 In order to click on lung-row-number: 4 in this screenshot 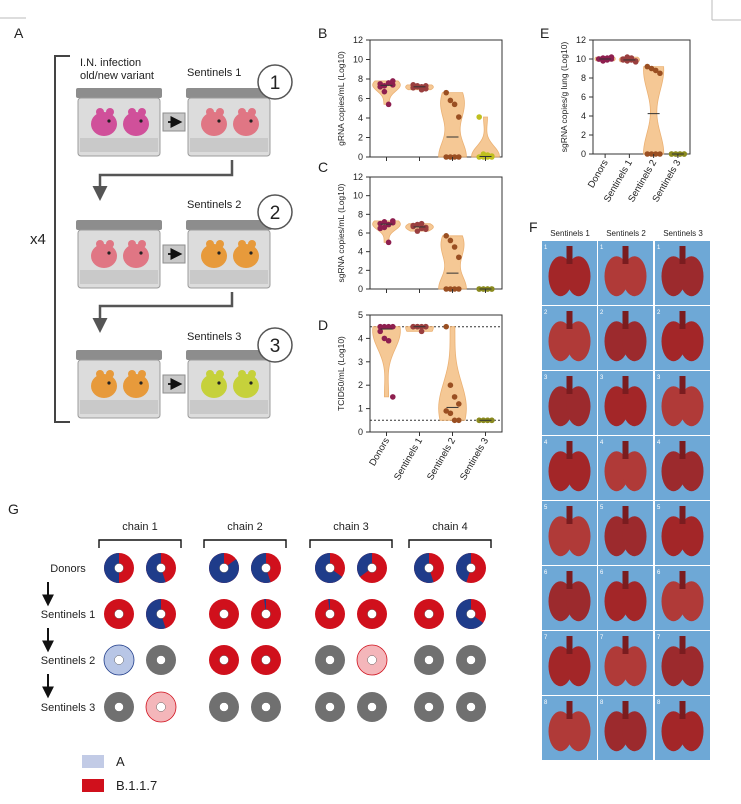, I will do `click(546, 443)`.